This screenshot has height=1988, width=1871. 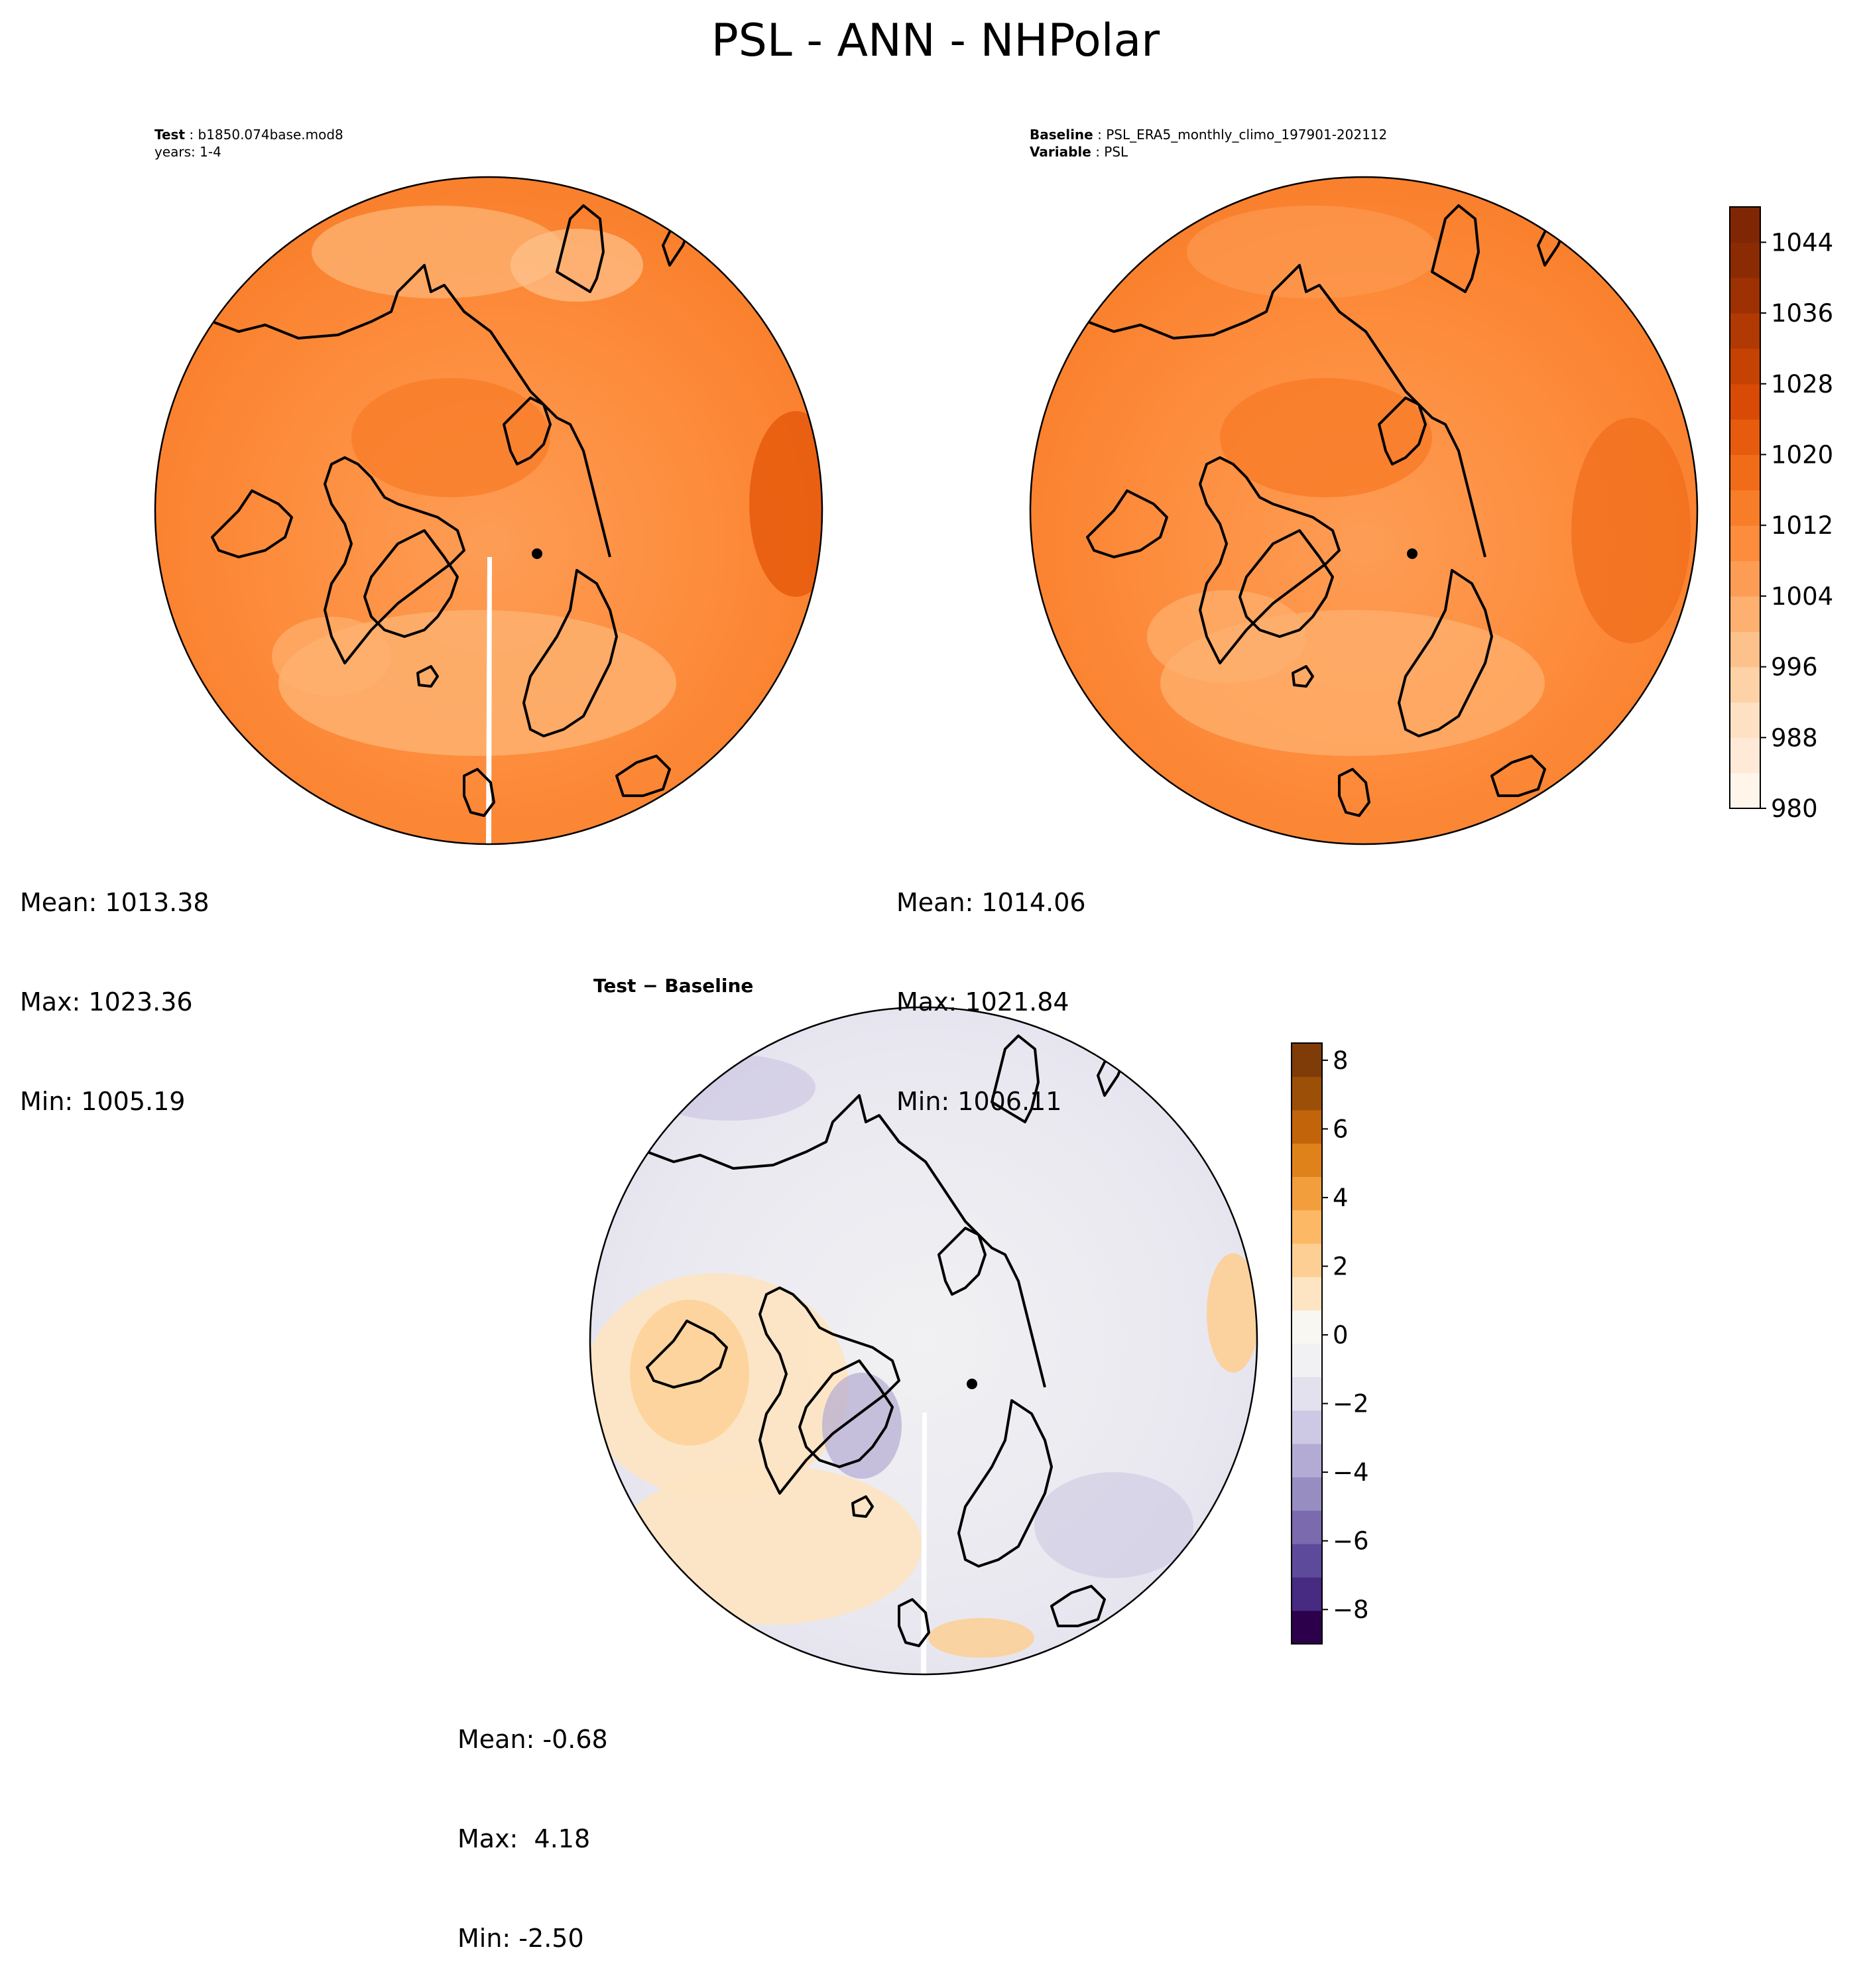 What do you see at coordinates (1802, 596) in the screenshot?
I see `psl-colorbar-tick-label: 1004` at bounding box center [1802, 596].